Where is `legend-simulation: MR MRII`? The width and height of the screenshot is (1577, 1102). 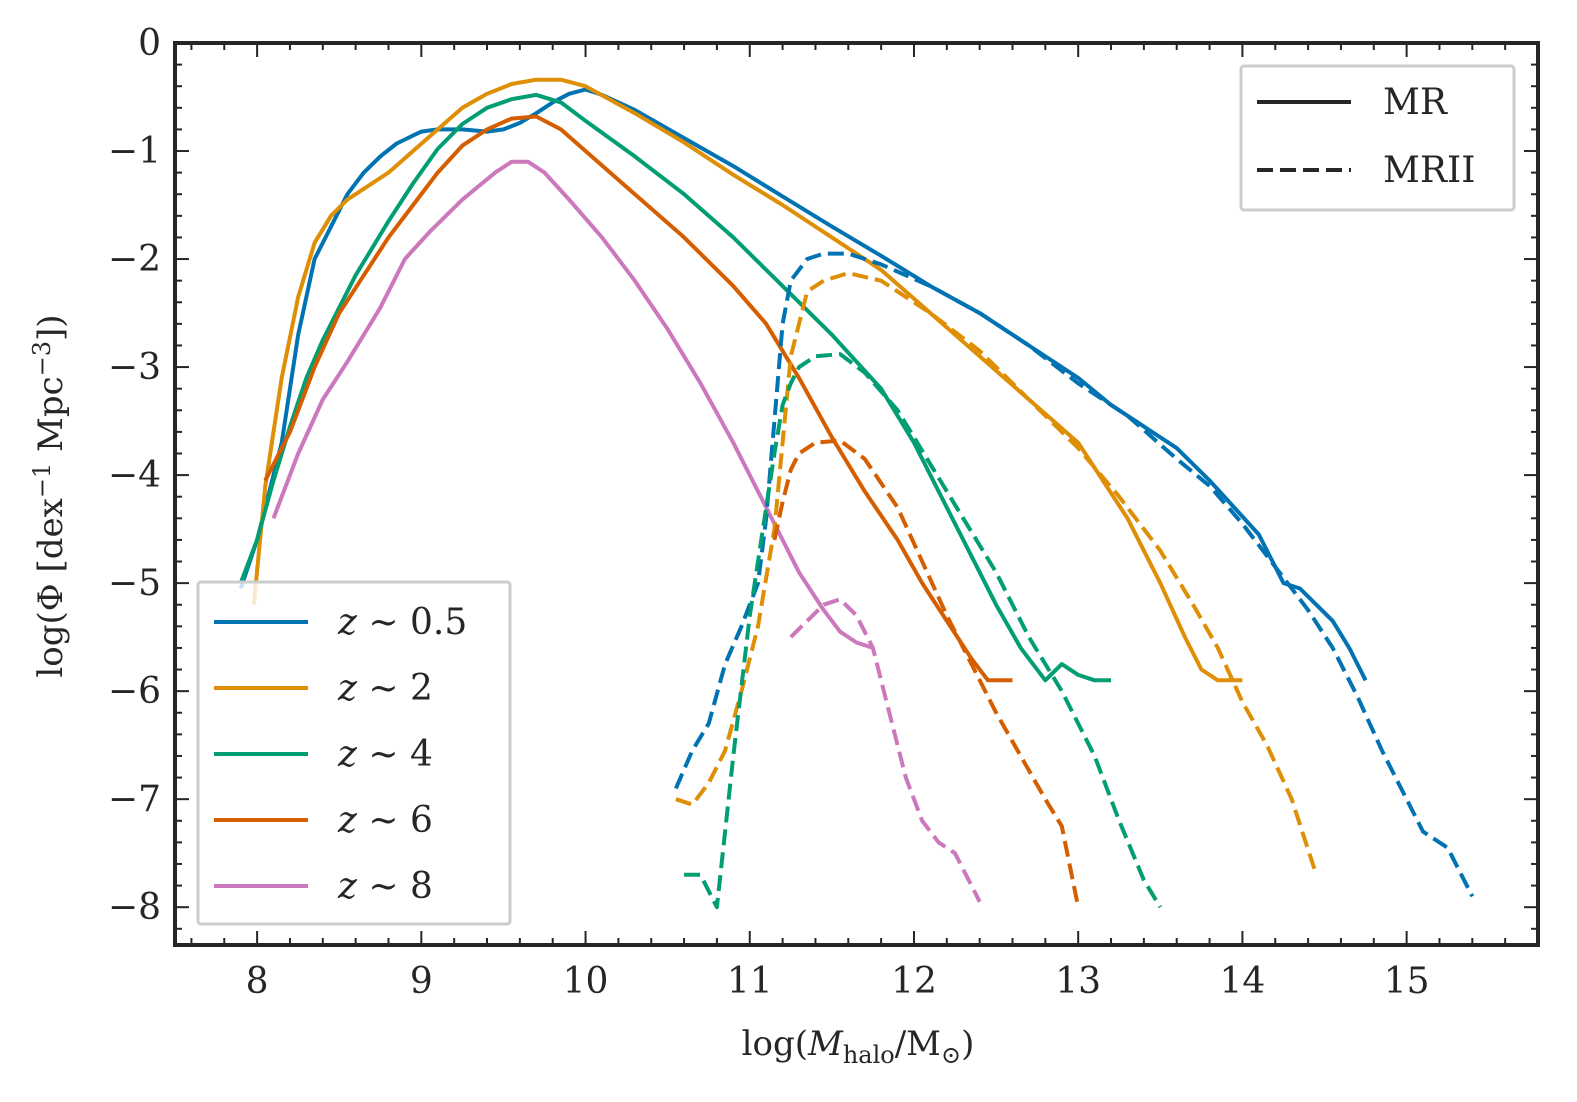
legend-simulation: MR MRII is located at coordinates (1377, 138).